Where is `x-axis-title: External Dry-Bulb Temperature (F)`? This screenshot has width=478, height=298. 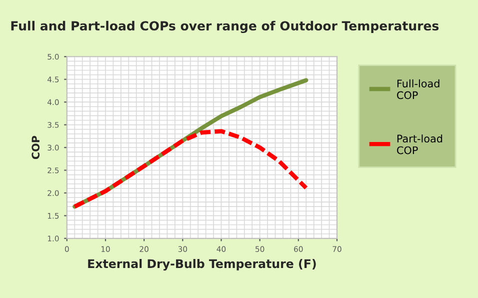
x-axis-title: External Dry-Bulb Temperature (F) is located at coordinates (202, 264).